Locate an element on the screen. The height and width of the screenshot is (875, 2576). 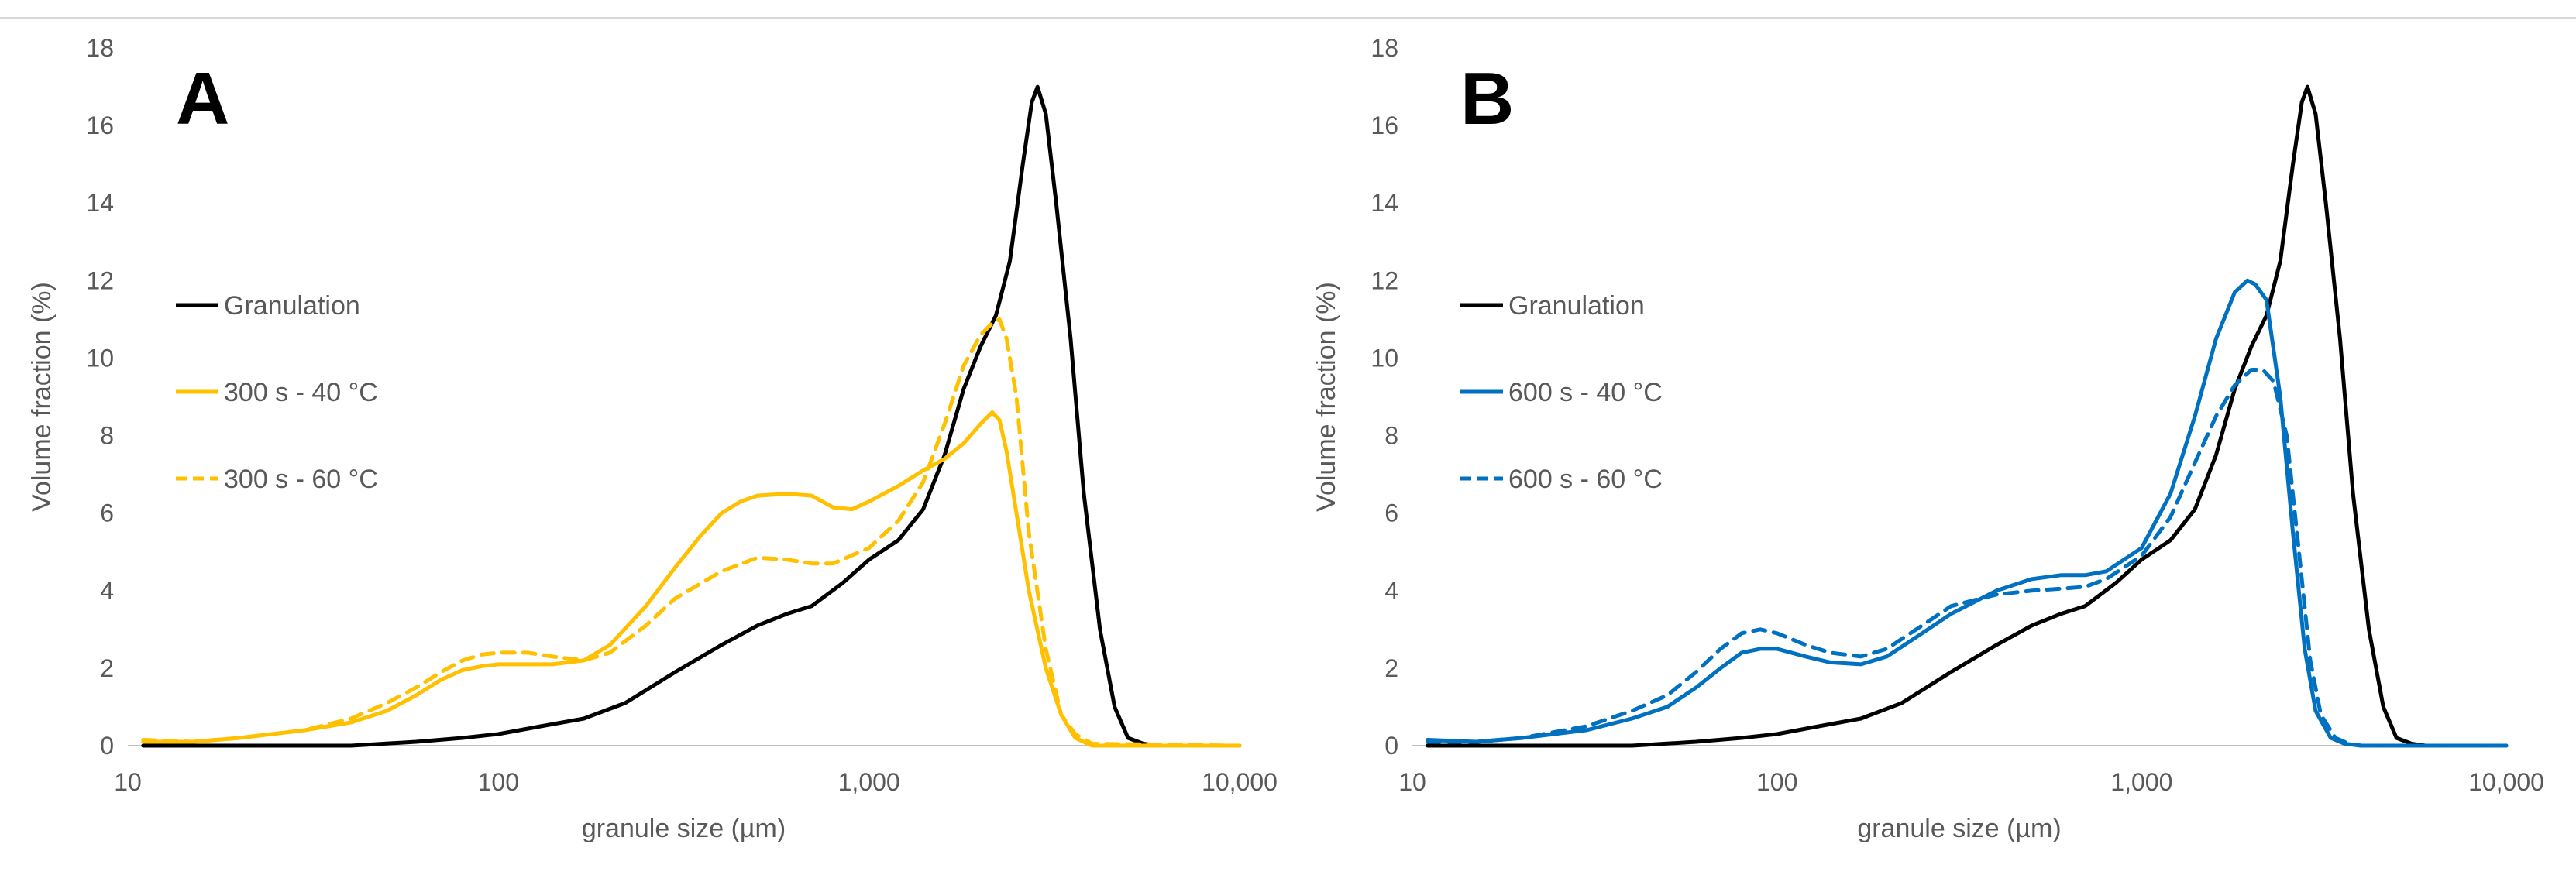
legend-label: 300 s - 40 °C is located at coordinates (301, 392).